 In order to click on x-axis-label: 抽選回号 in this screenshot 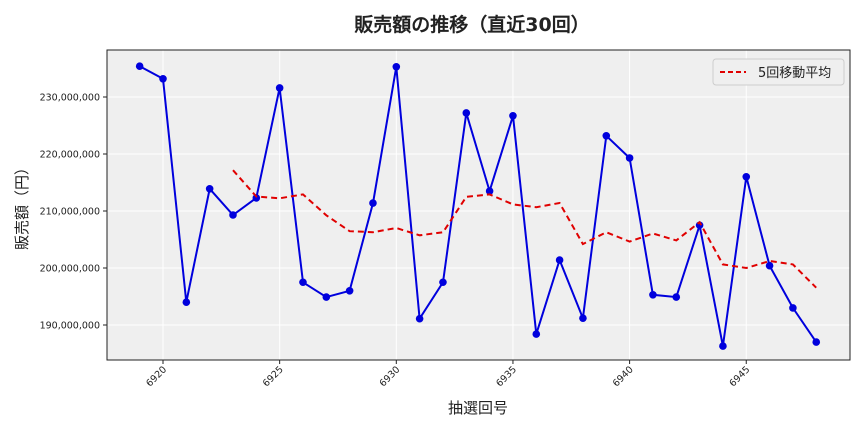, I will do `click(478, 408)`.